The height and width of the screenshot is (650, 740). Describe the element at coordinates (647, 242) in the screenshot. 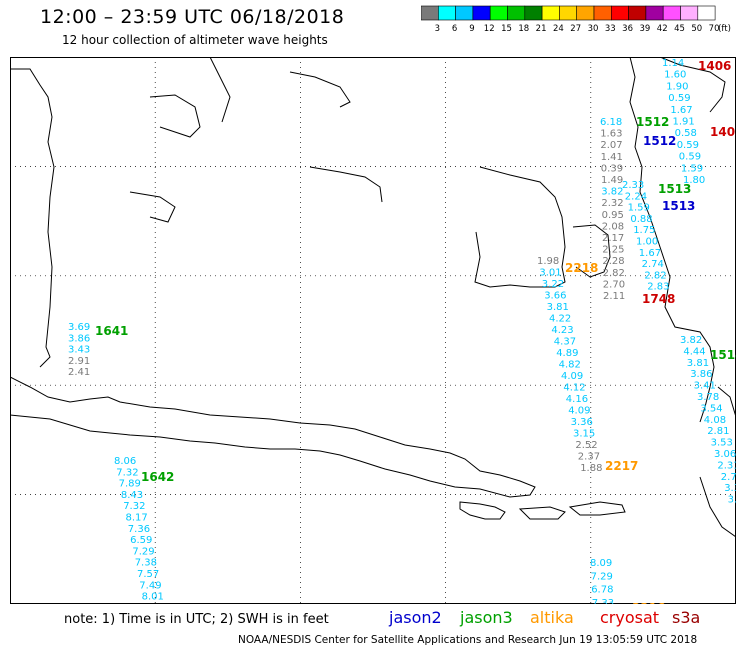

I see `wave-height-value: 1.00` at that location.